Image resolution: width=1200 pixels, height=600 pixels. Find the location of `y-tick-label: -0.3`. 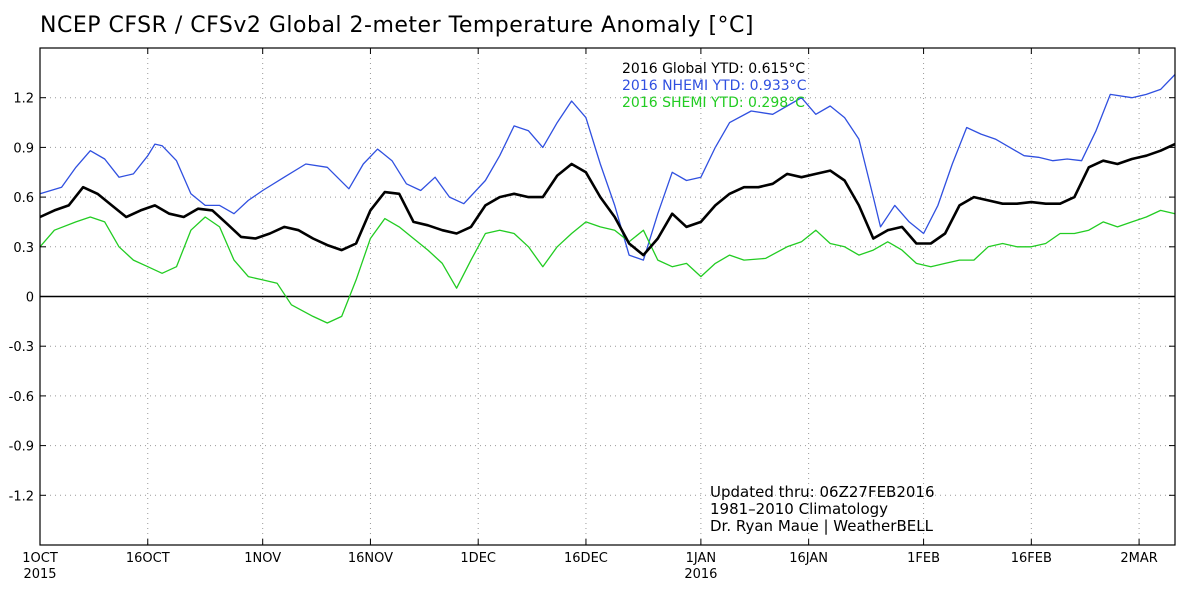

y-tick-label: -0.3 is located at coordinates (21, 347).